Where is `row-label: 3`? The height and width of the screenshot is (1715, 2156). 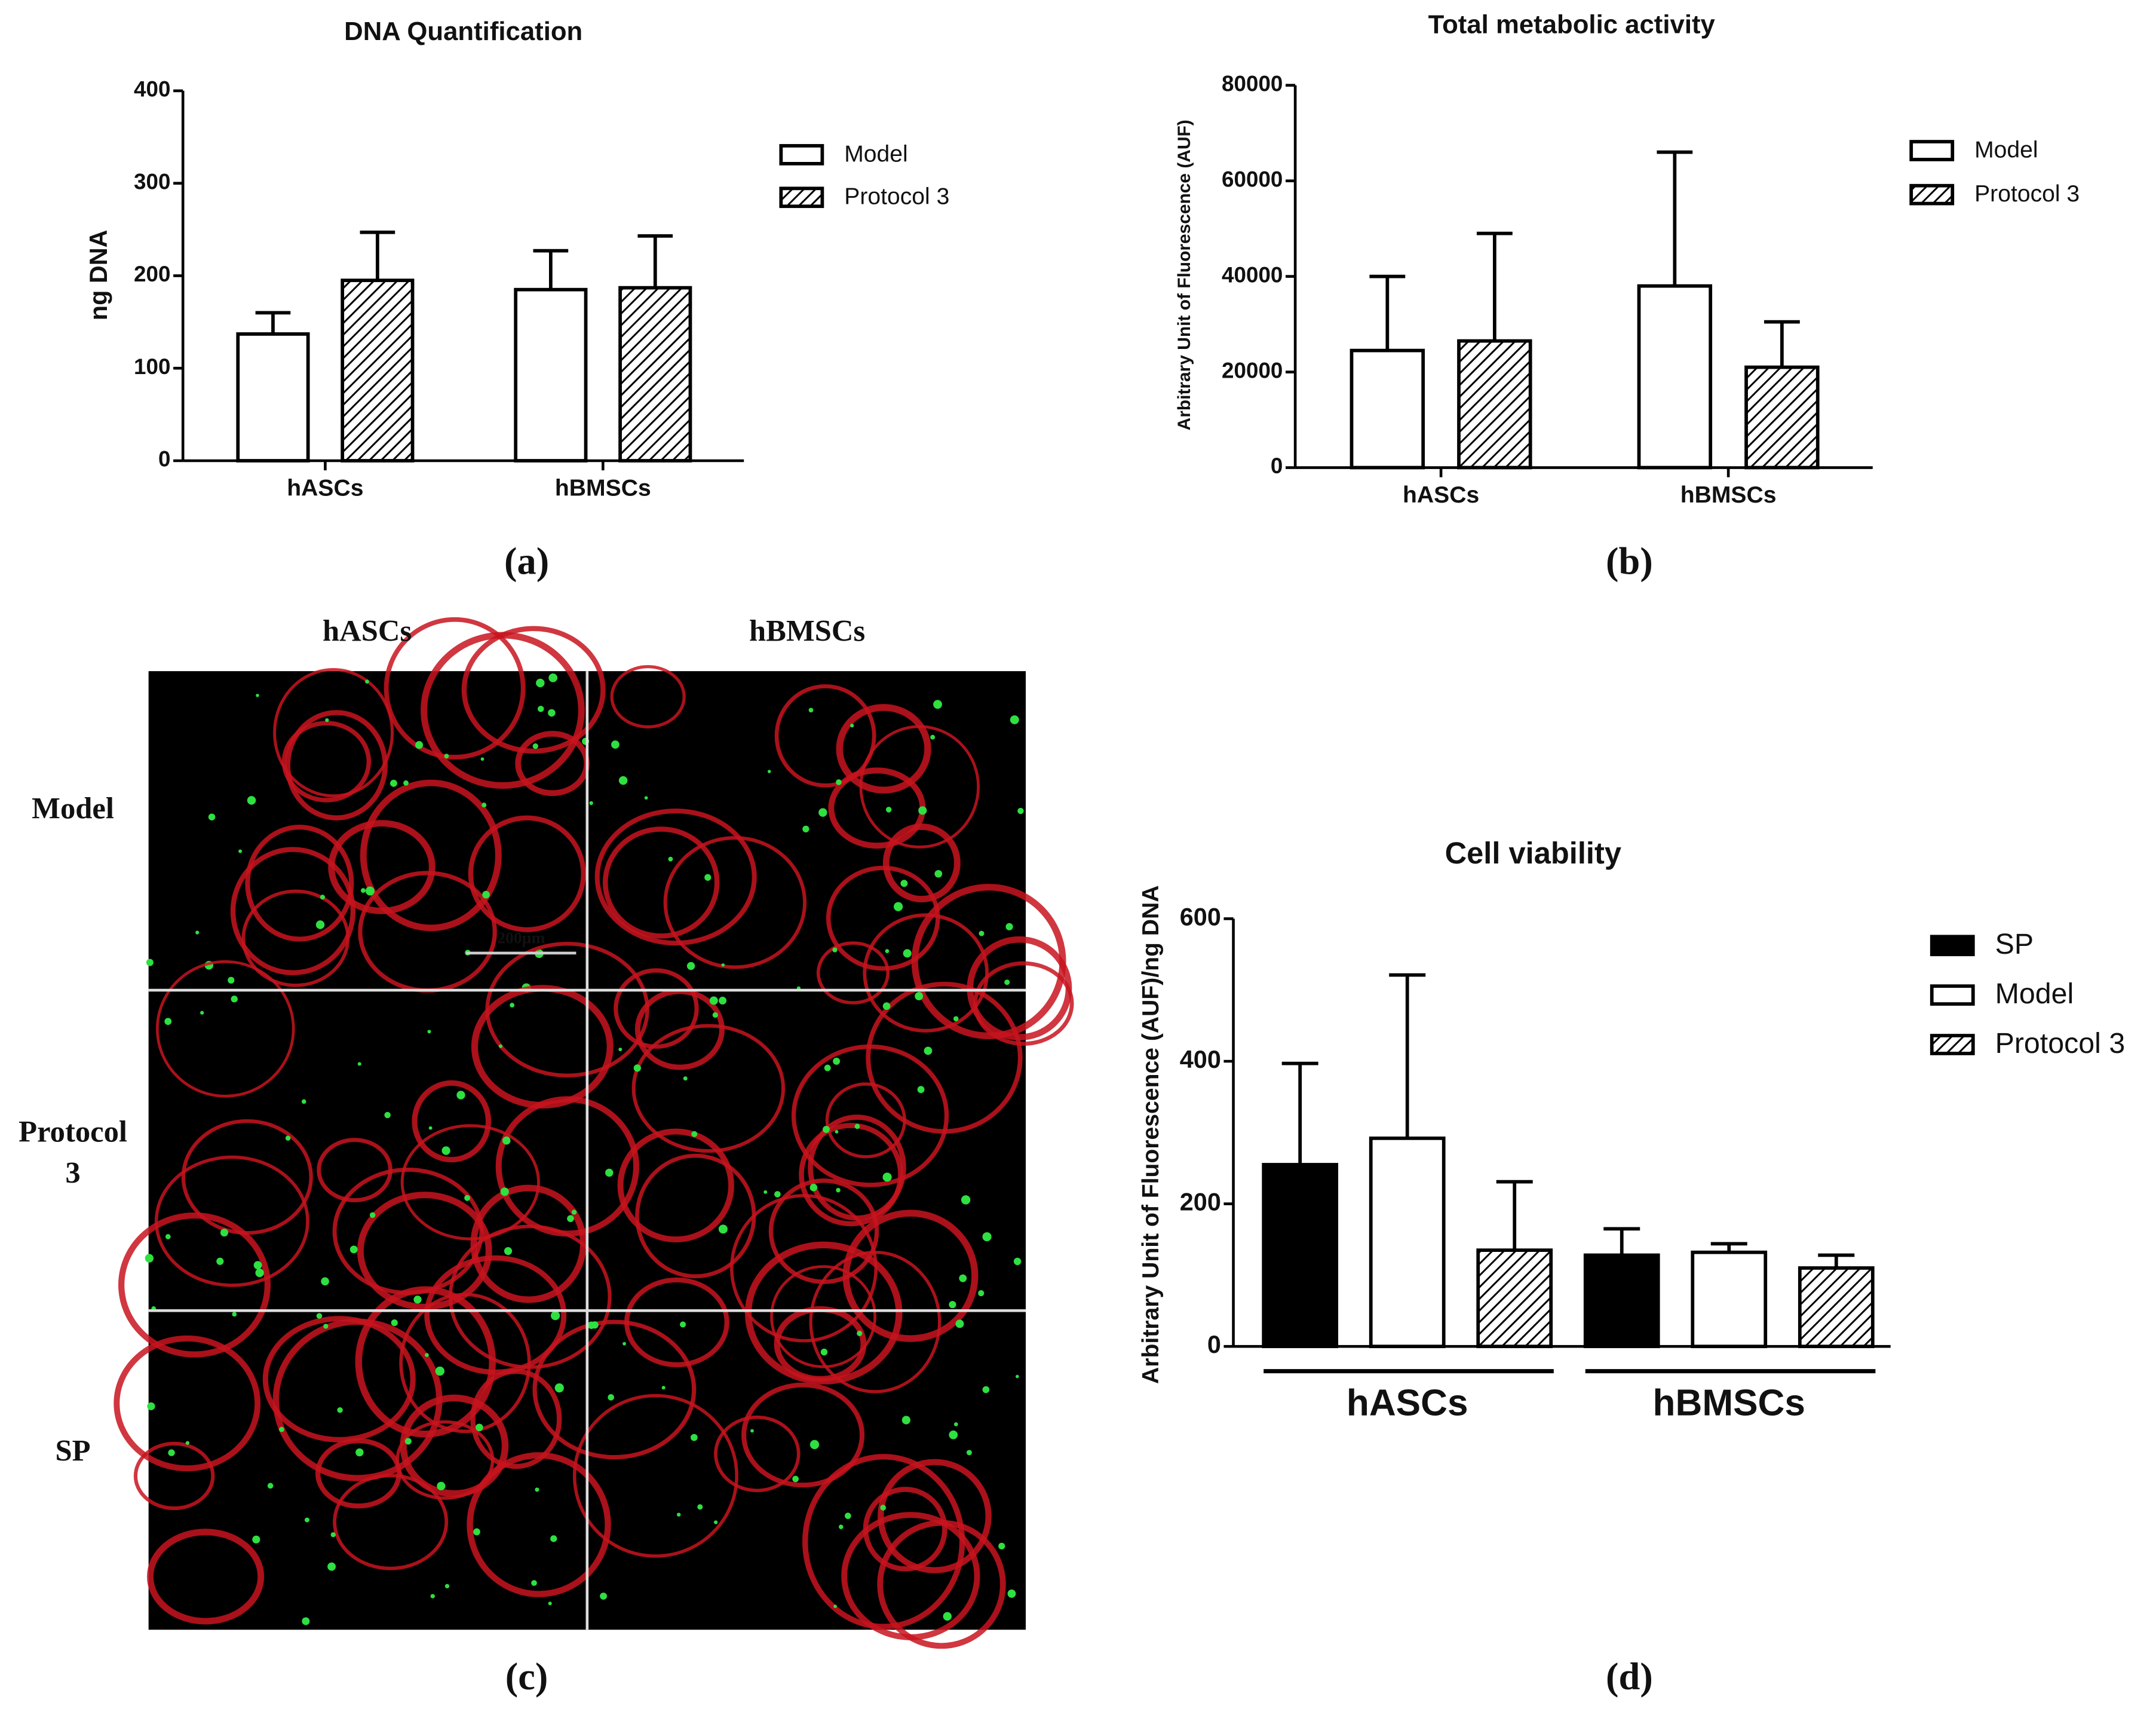 row-label: 3 is located at coordinates (72, 1172).